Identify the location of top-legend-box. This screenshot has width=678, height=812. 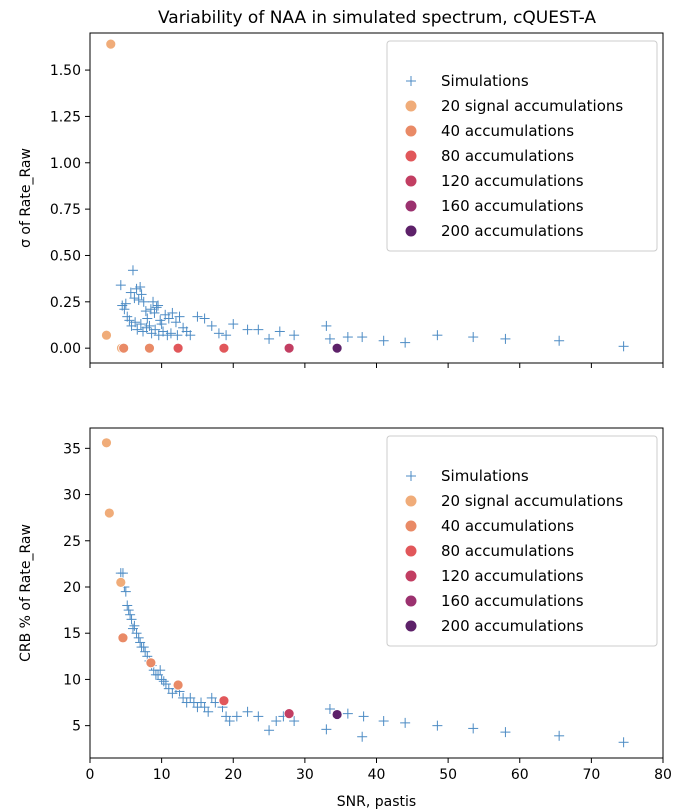
(522, 146).